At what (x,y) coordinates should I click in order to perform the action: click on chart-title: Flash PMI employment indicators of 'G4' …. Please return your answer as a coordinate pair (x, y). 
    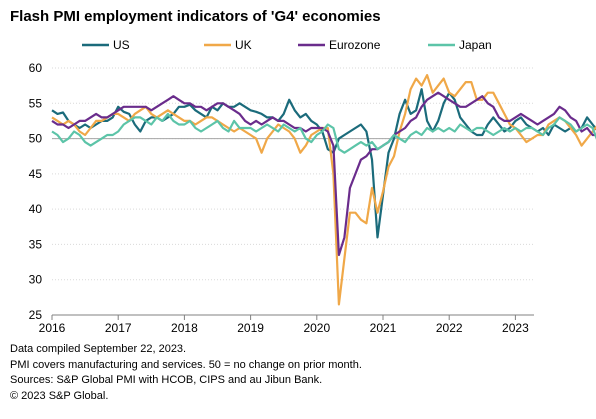
    Looking at the image, I should click on (195, 16).